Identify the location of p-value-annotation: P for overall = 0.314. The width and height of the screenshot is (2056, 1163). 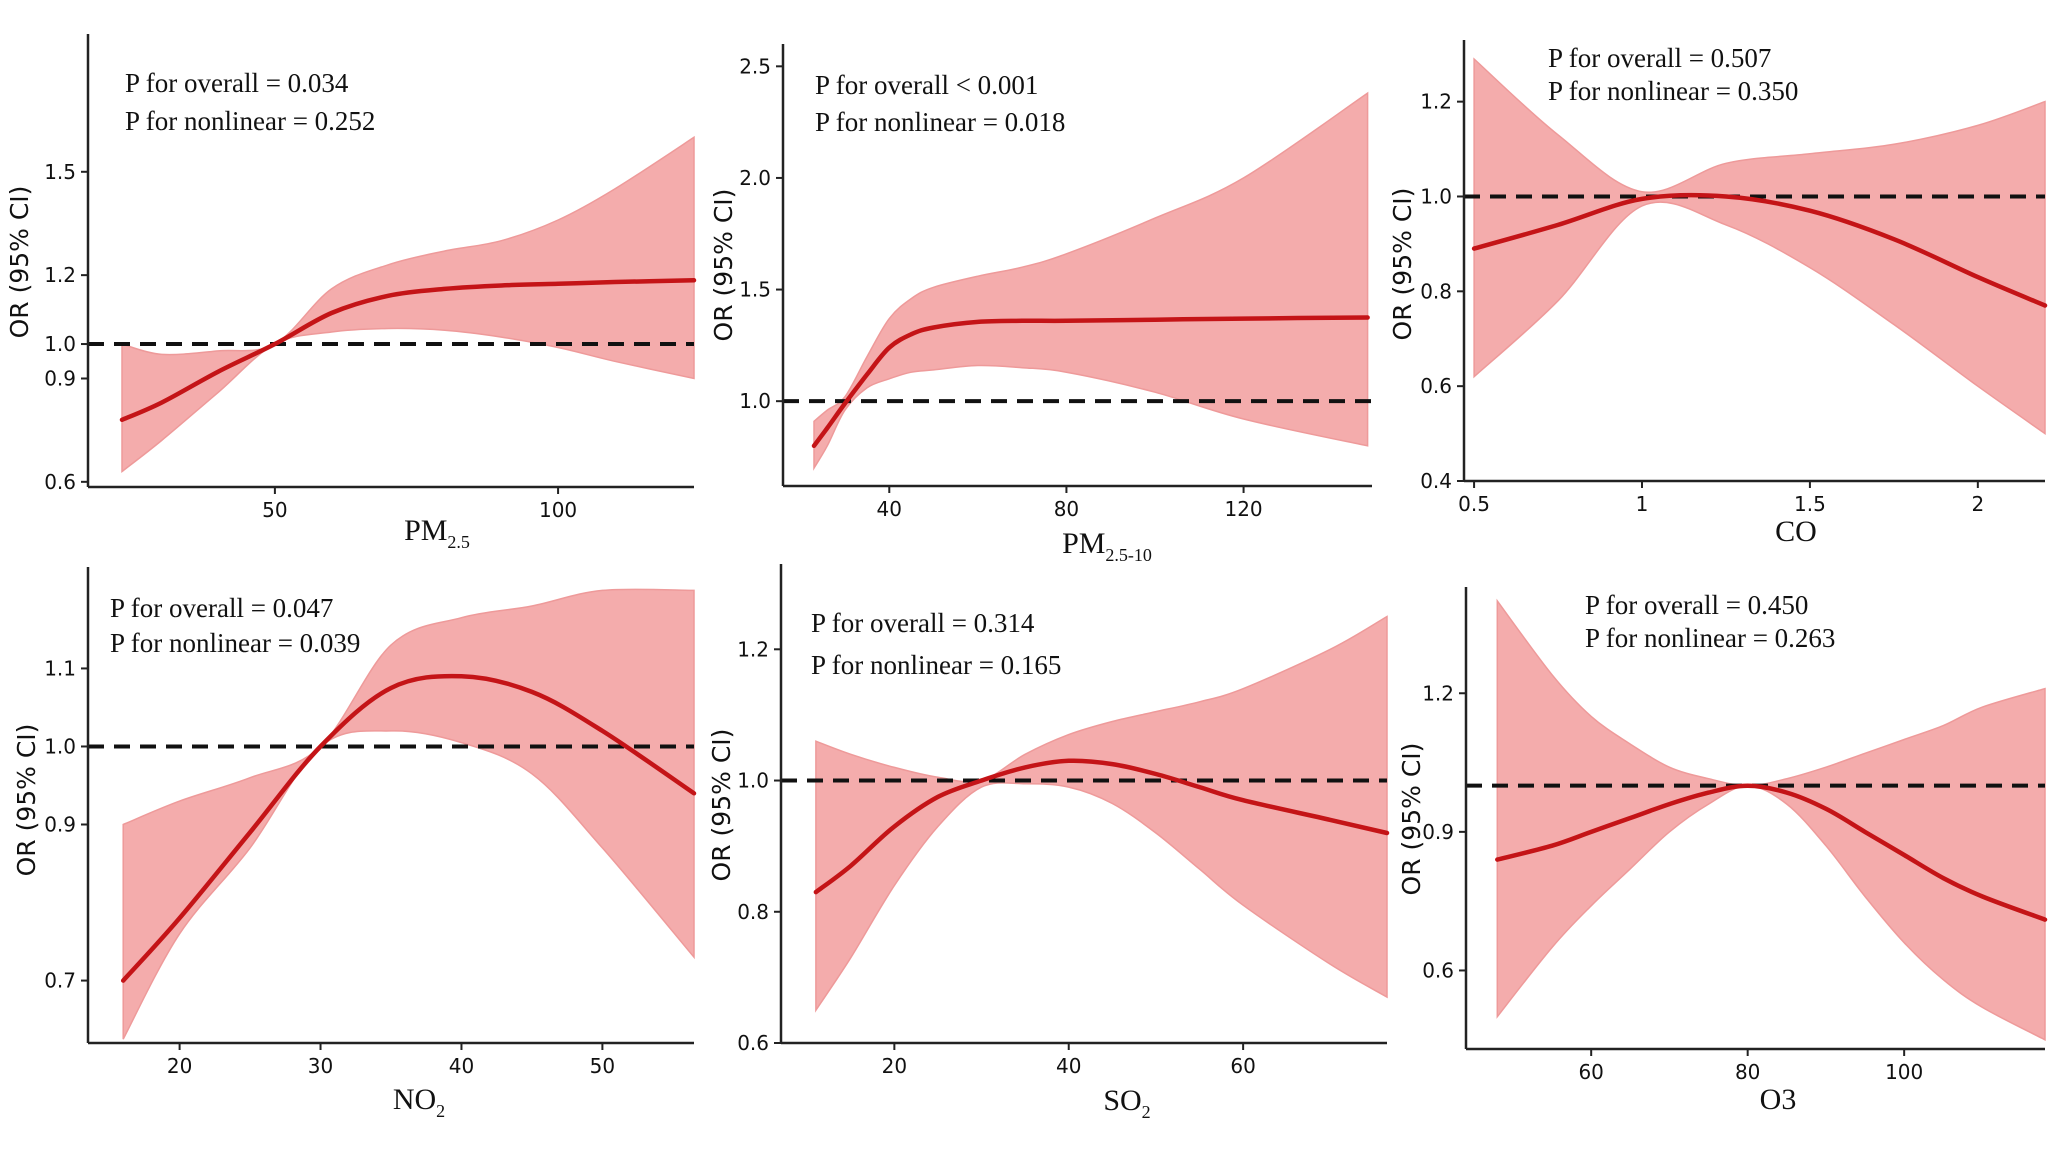
(923, 623).